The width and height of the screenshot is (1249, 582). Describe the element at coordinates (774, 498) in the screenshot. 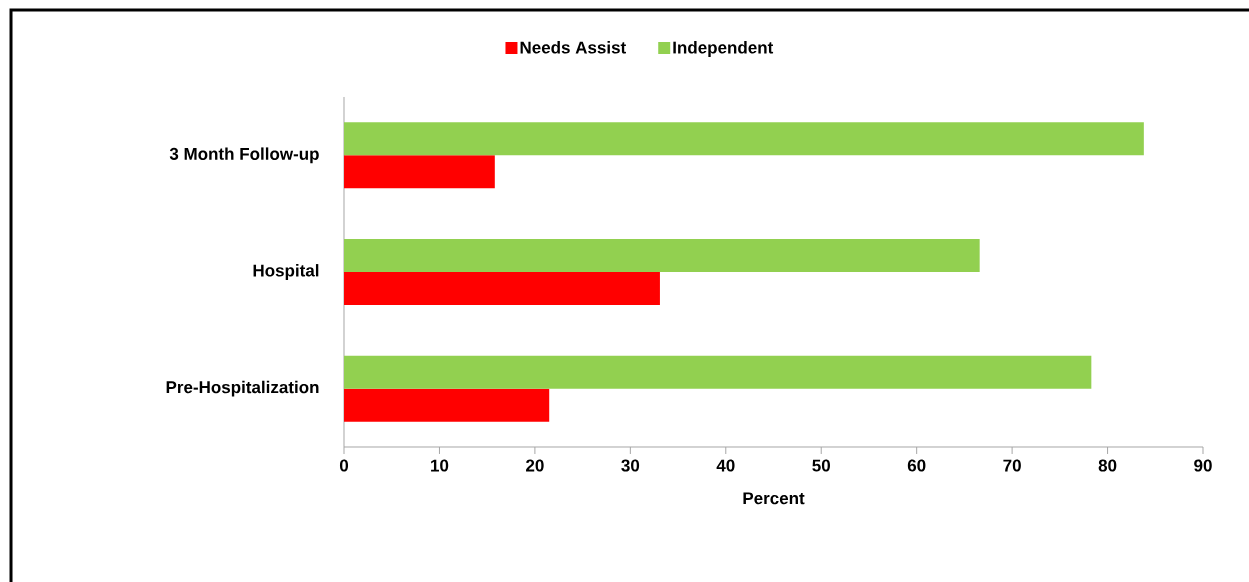

I see `x-axis-title: Percent` at that location.